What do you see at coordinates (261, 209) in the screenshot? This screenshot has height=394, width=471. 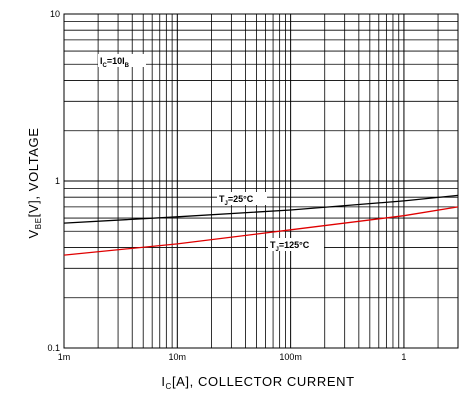 I see `series-line-25c` at bounding box center [261, 209].